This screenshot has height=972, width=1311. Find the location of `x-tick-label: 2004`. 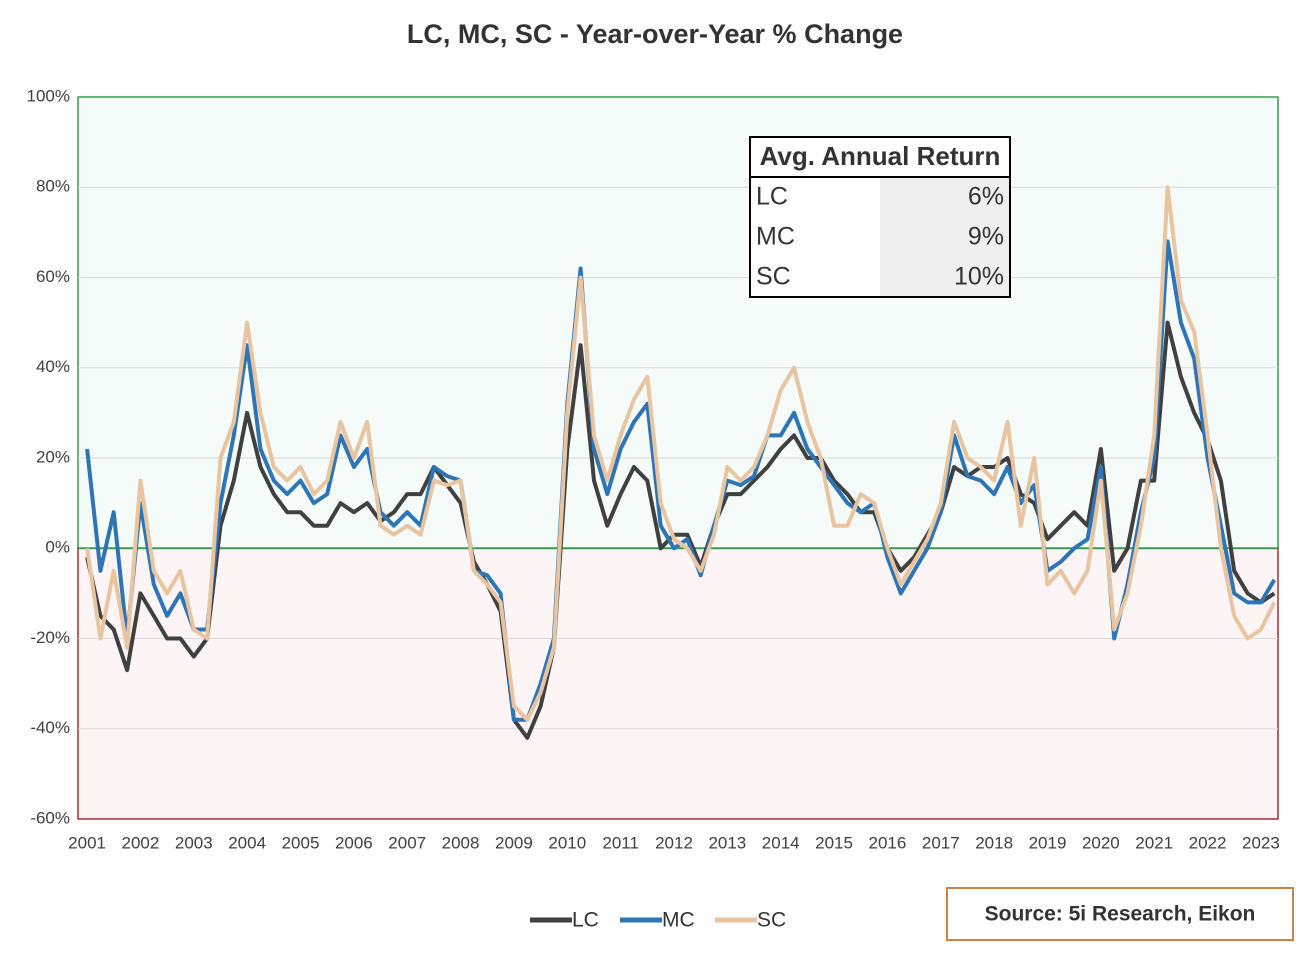

x-tick-label: 2004 is located at coordinates (247, 842).